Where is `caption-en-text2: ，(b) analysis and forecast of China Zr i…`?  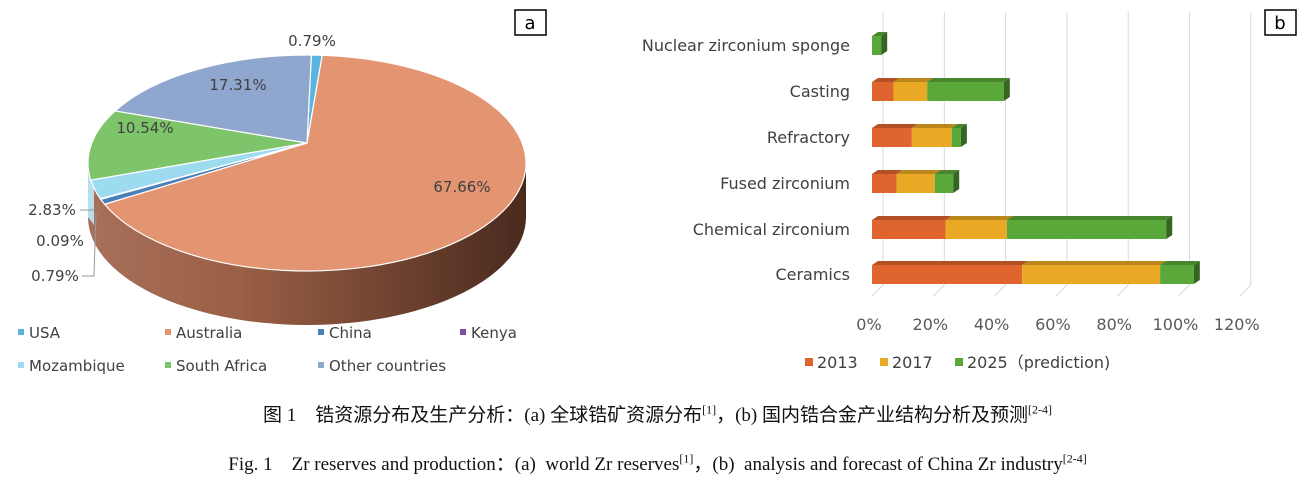
caption-en-text2: ，(b) analysis and forecast of China Zr i… is located at coordinates (878, 464).